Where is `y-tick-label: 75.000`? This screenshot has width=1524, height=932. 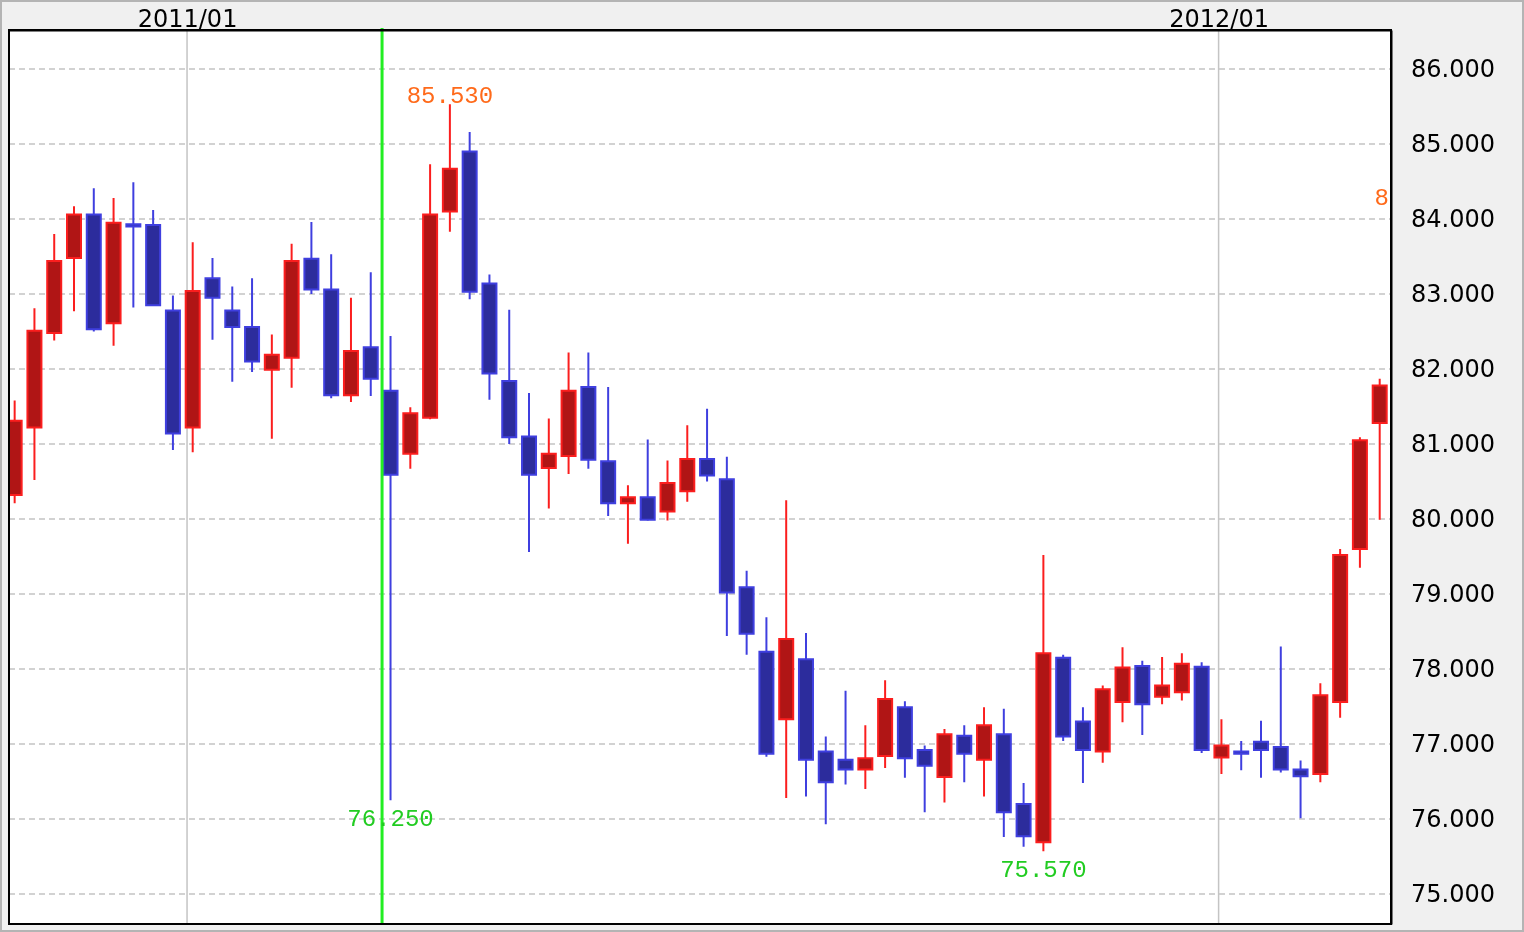
y-tick-label: 75.000 is located at coordinates (1453, 894).